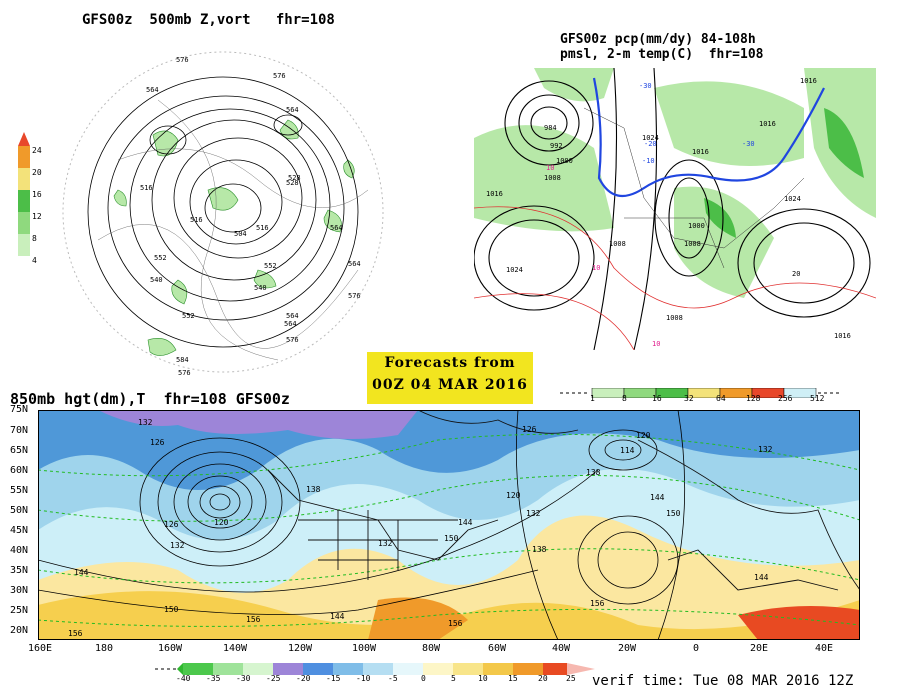 This screenshot has width=900, height=700. Describe the element at coordinates (817, 398) in the screenshot. I see `precip-tick-512: 512` at that location.